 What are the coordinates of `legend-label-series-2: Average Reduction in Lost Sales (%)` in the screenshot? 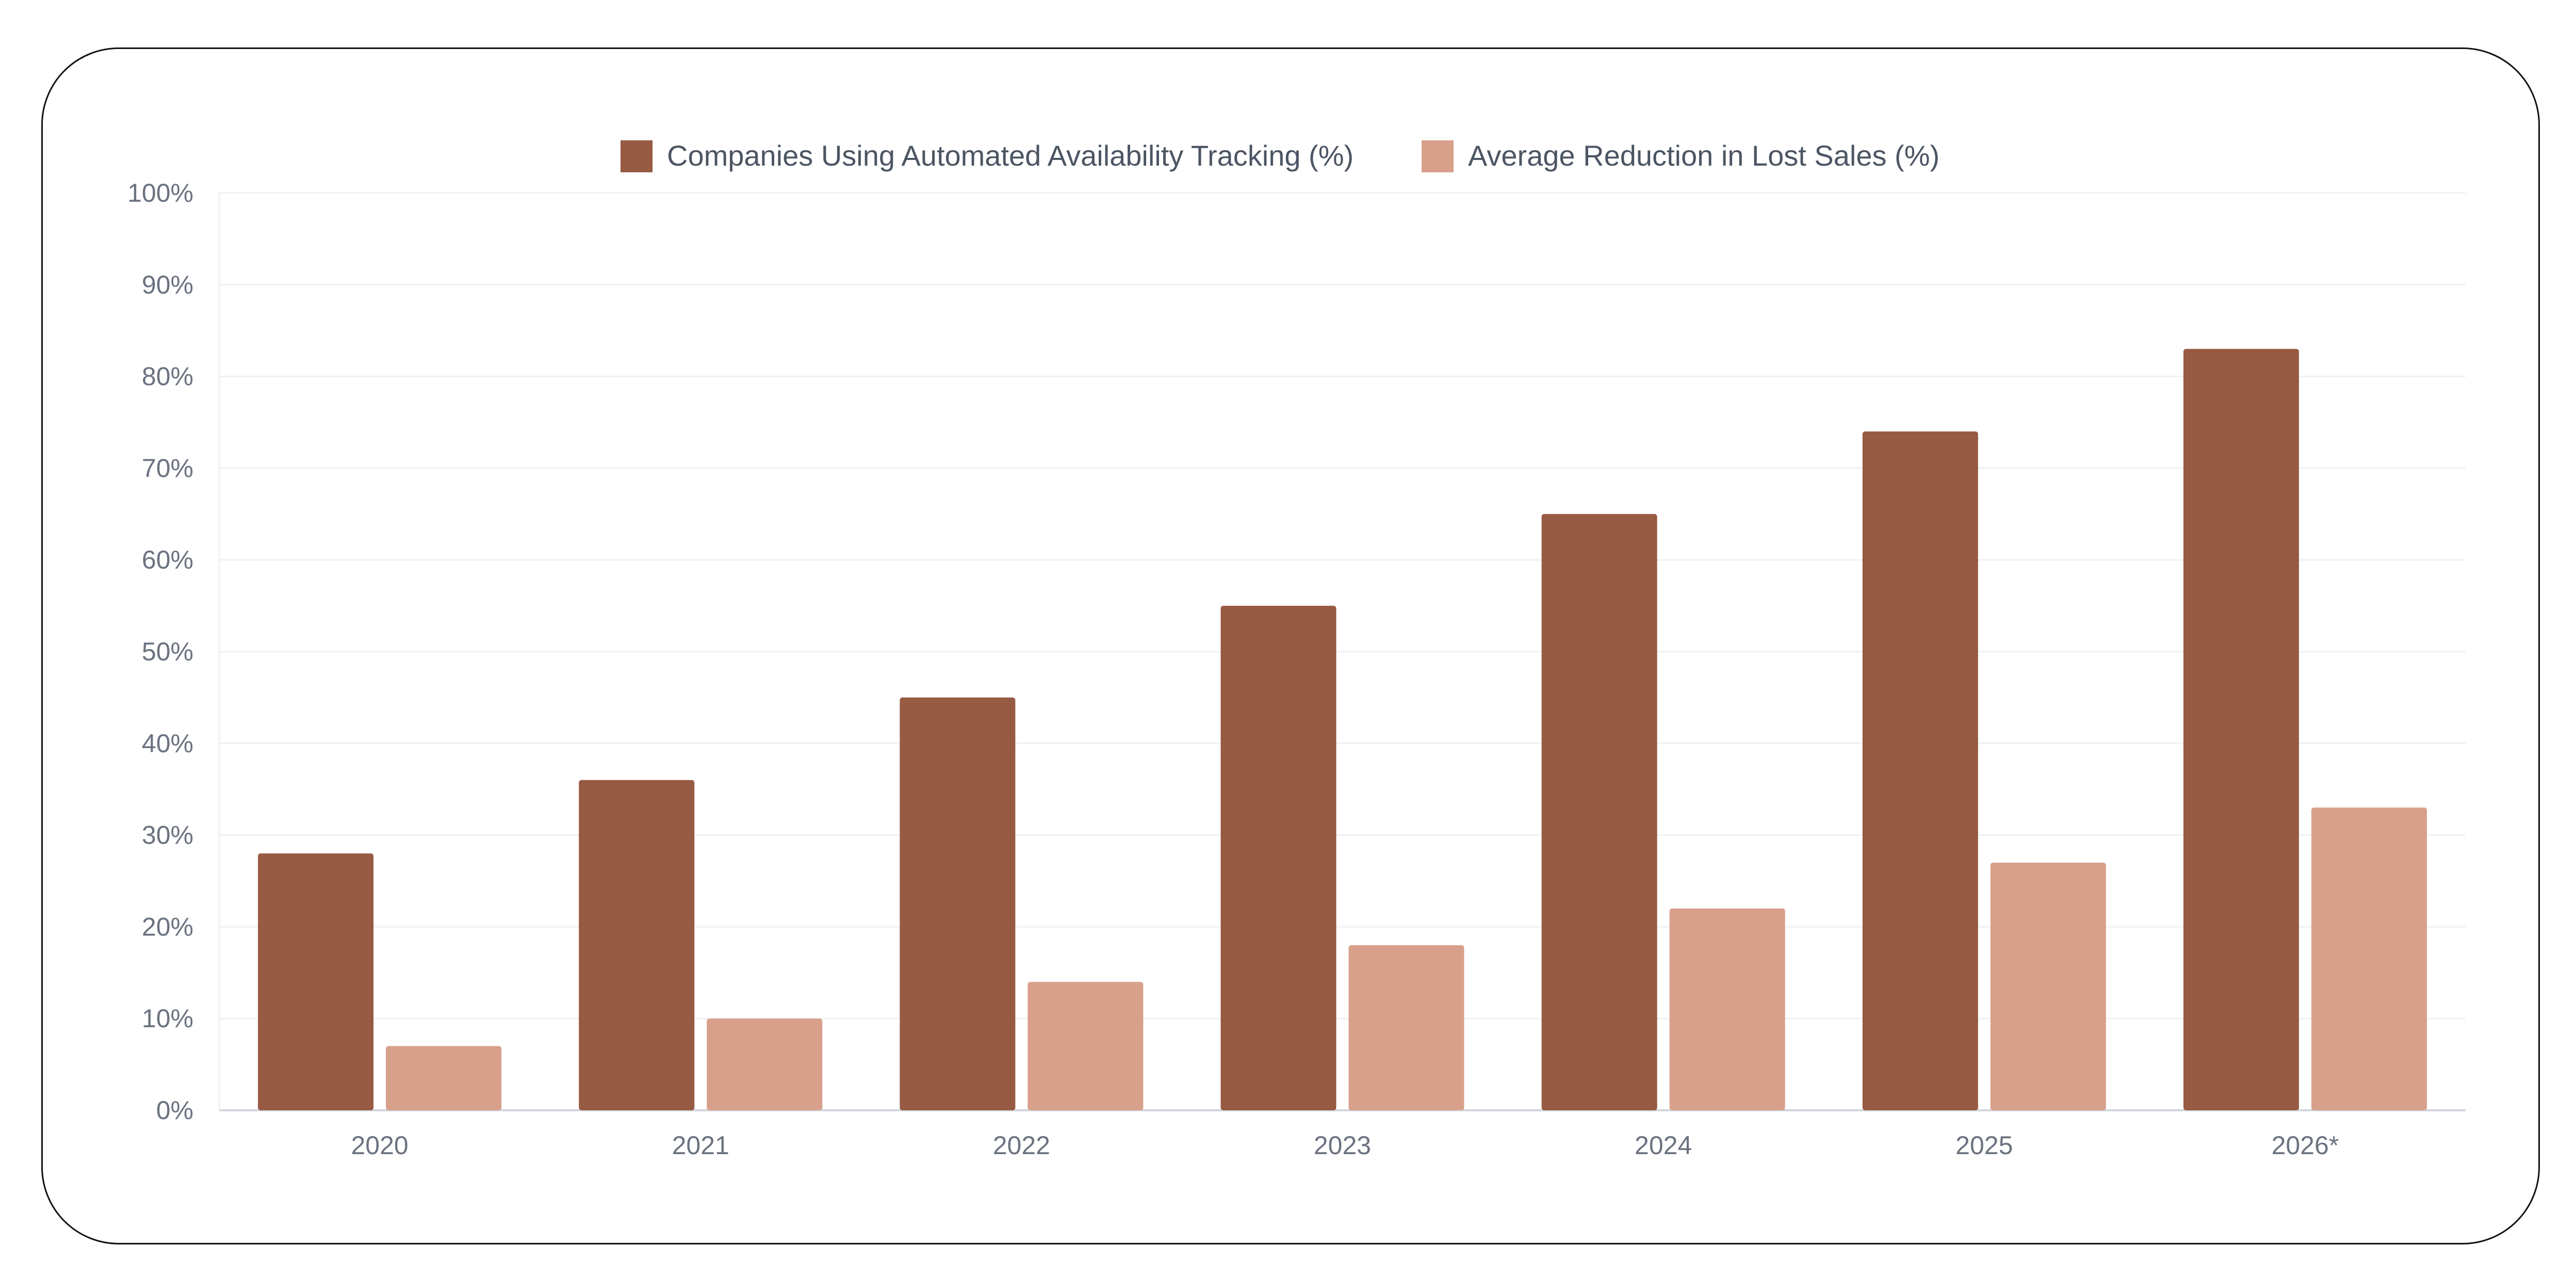 It's located at (1704, 155).